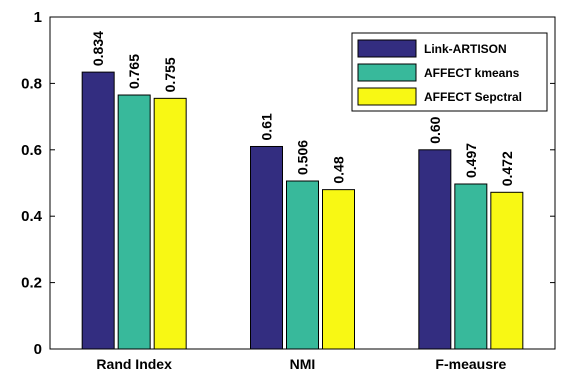  I want to click on data-label: 0.506, so click(303, 157).